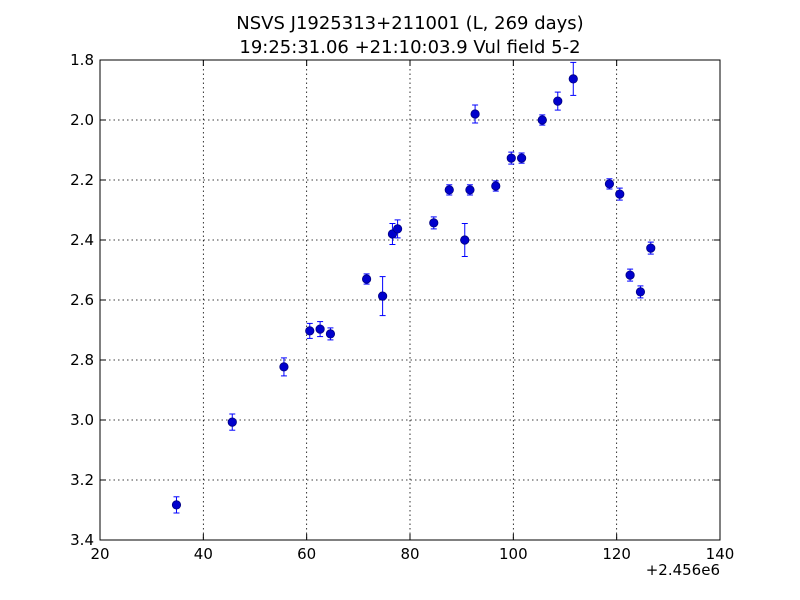 The height and width of the screenshot is (600, 800). I want to click on x-tick-label: 60, so click(306, 554).